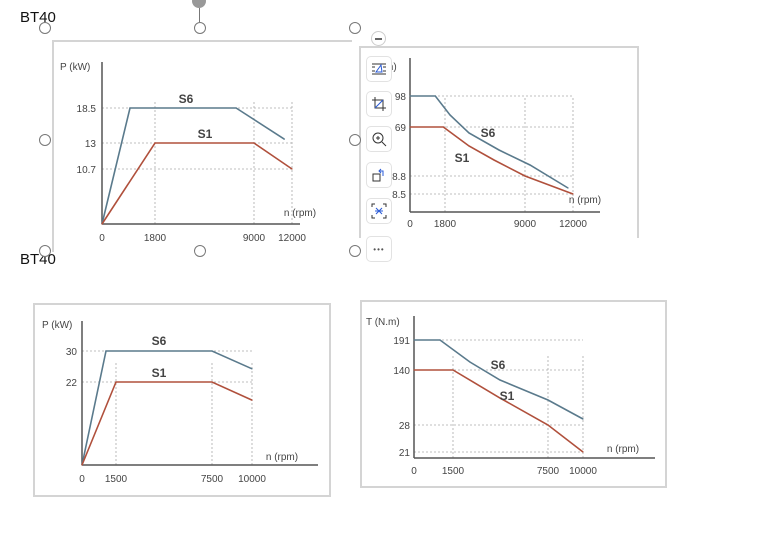 The height and width of the screenshot is (542, 768). I want to click on rotate-icon, so click(378, 175).